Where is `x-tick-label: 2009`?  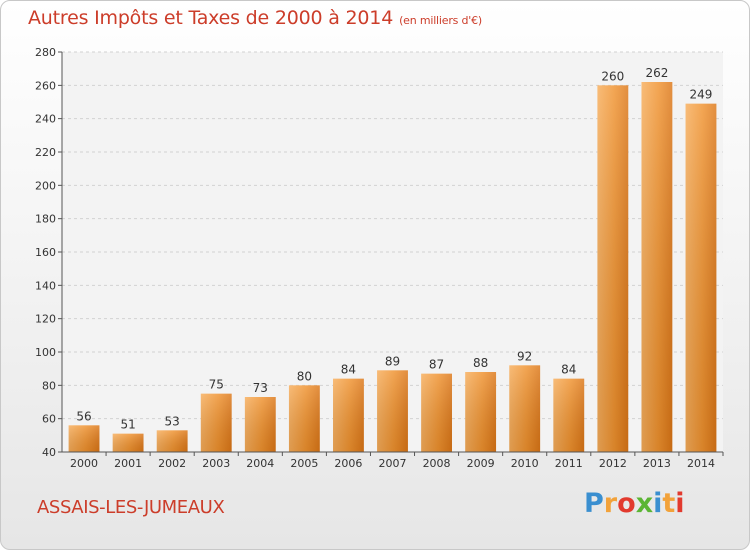
x-tick-label: 2009 is located at coordinates (481, 463).